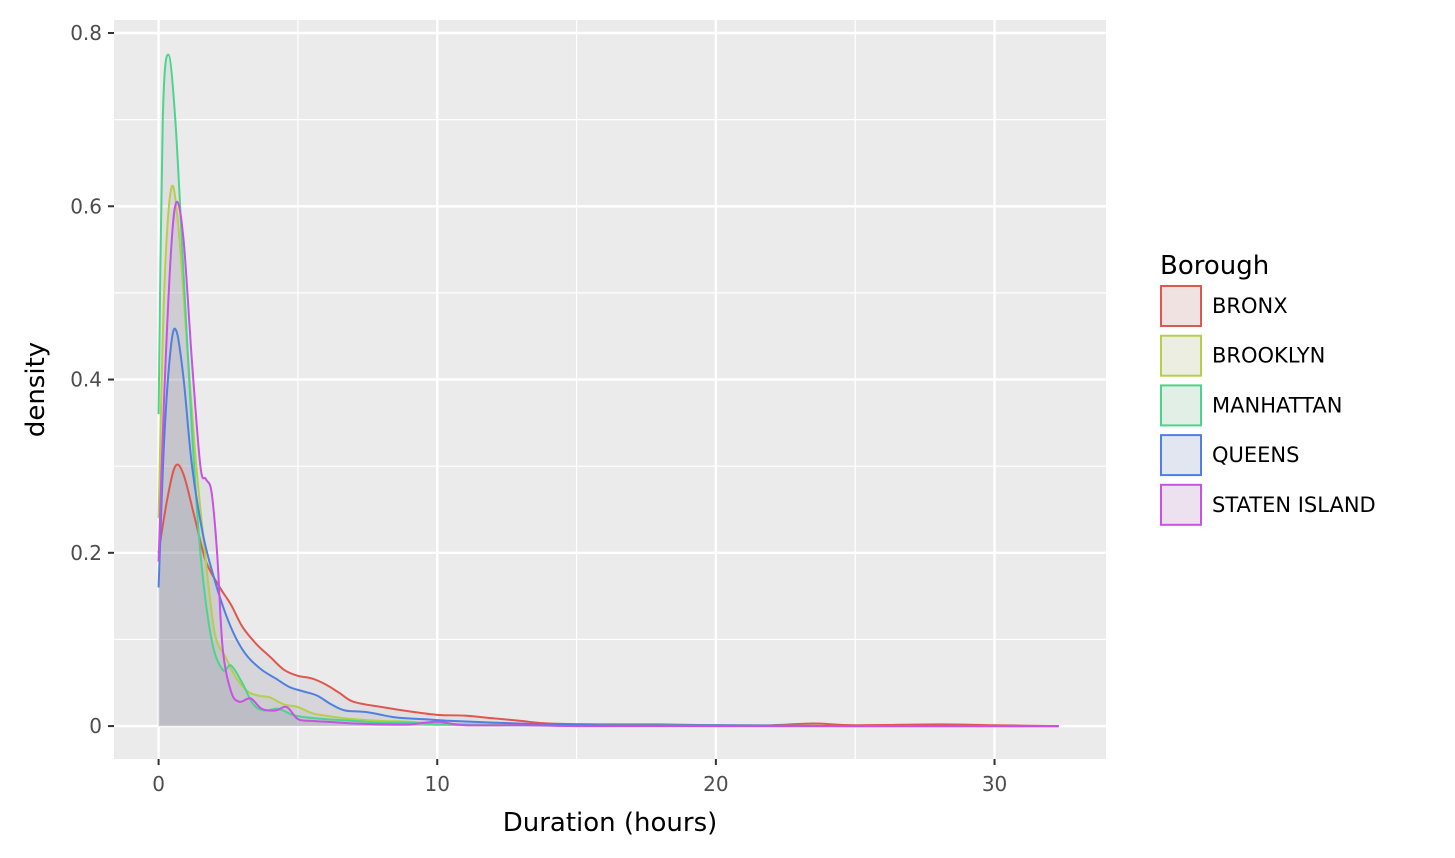  I want to click on legend-swatch-manhattan, so click(1181, 405).